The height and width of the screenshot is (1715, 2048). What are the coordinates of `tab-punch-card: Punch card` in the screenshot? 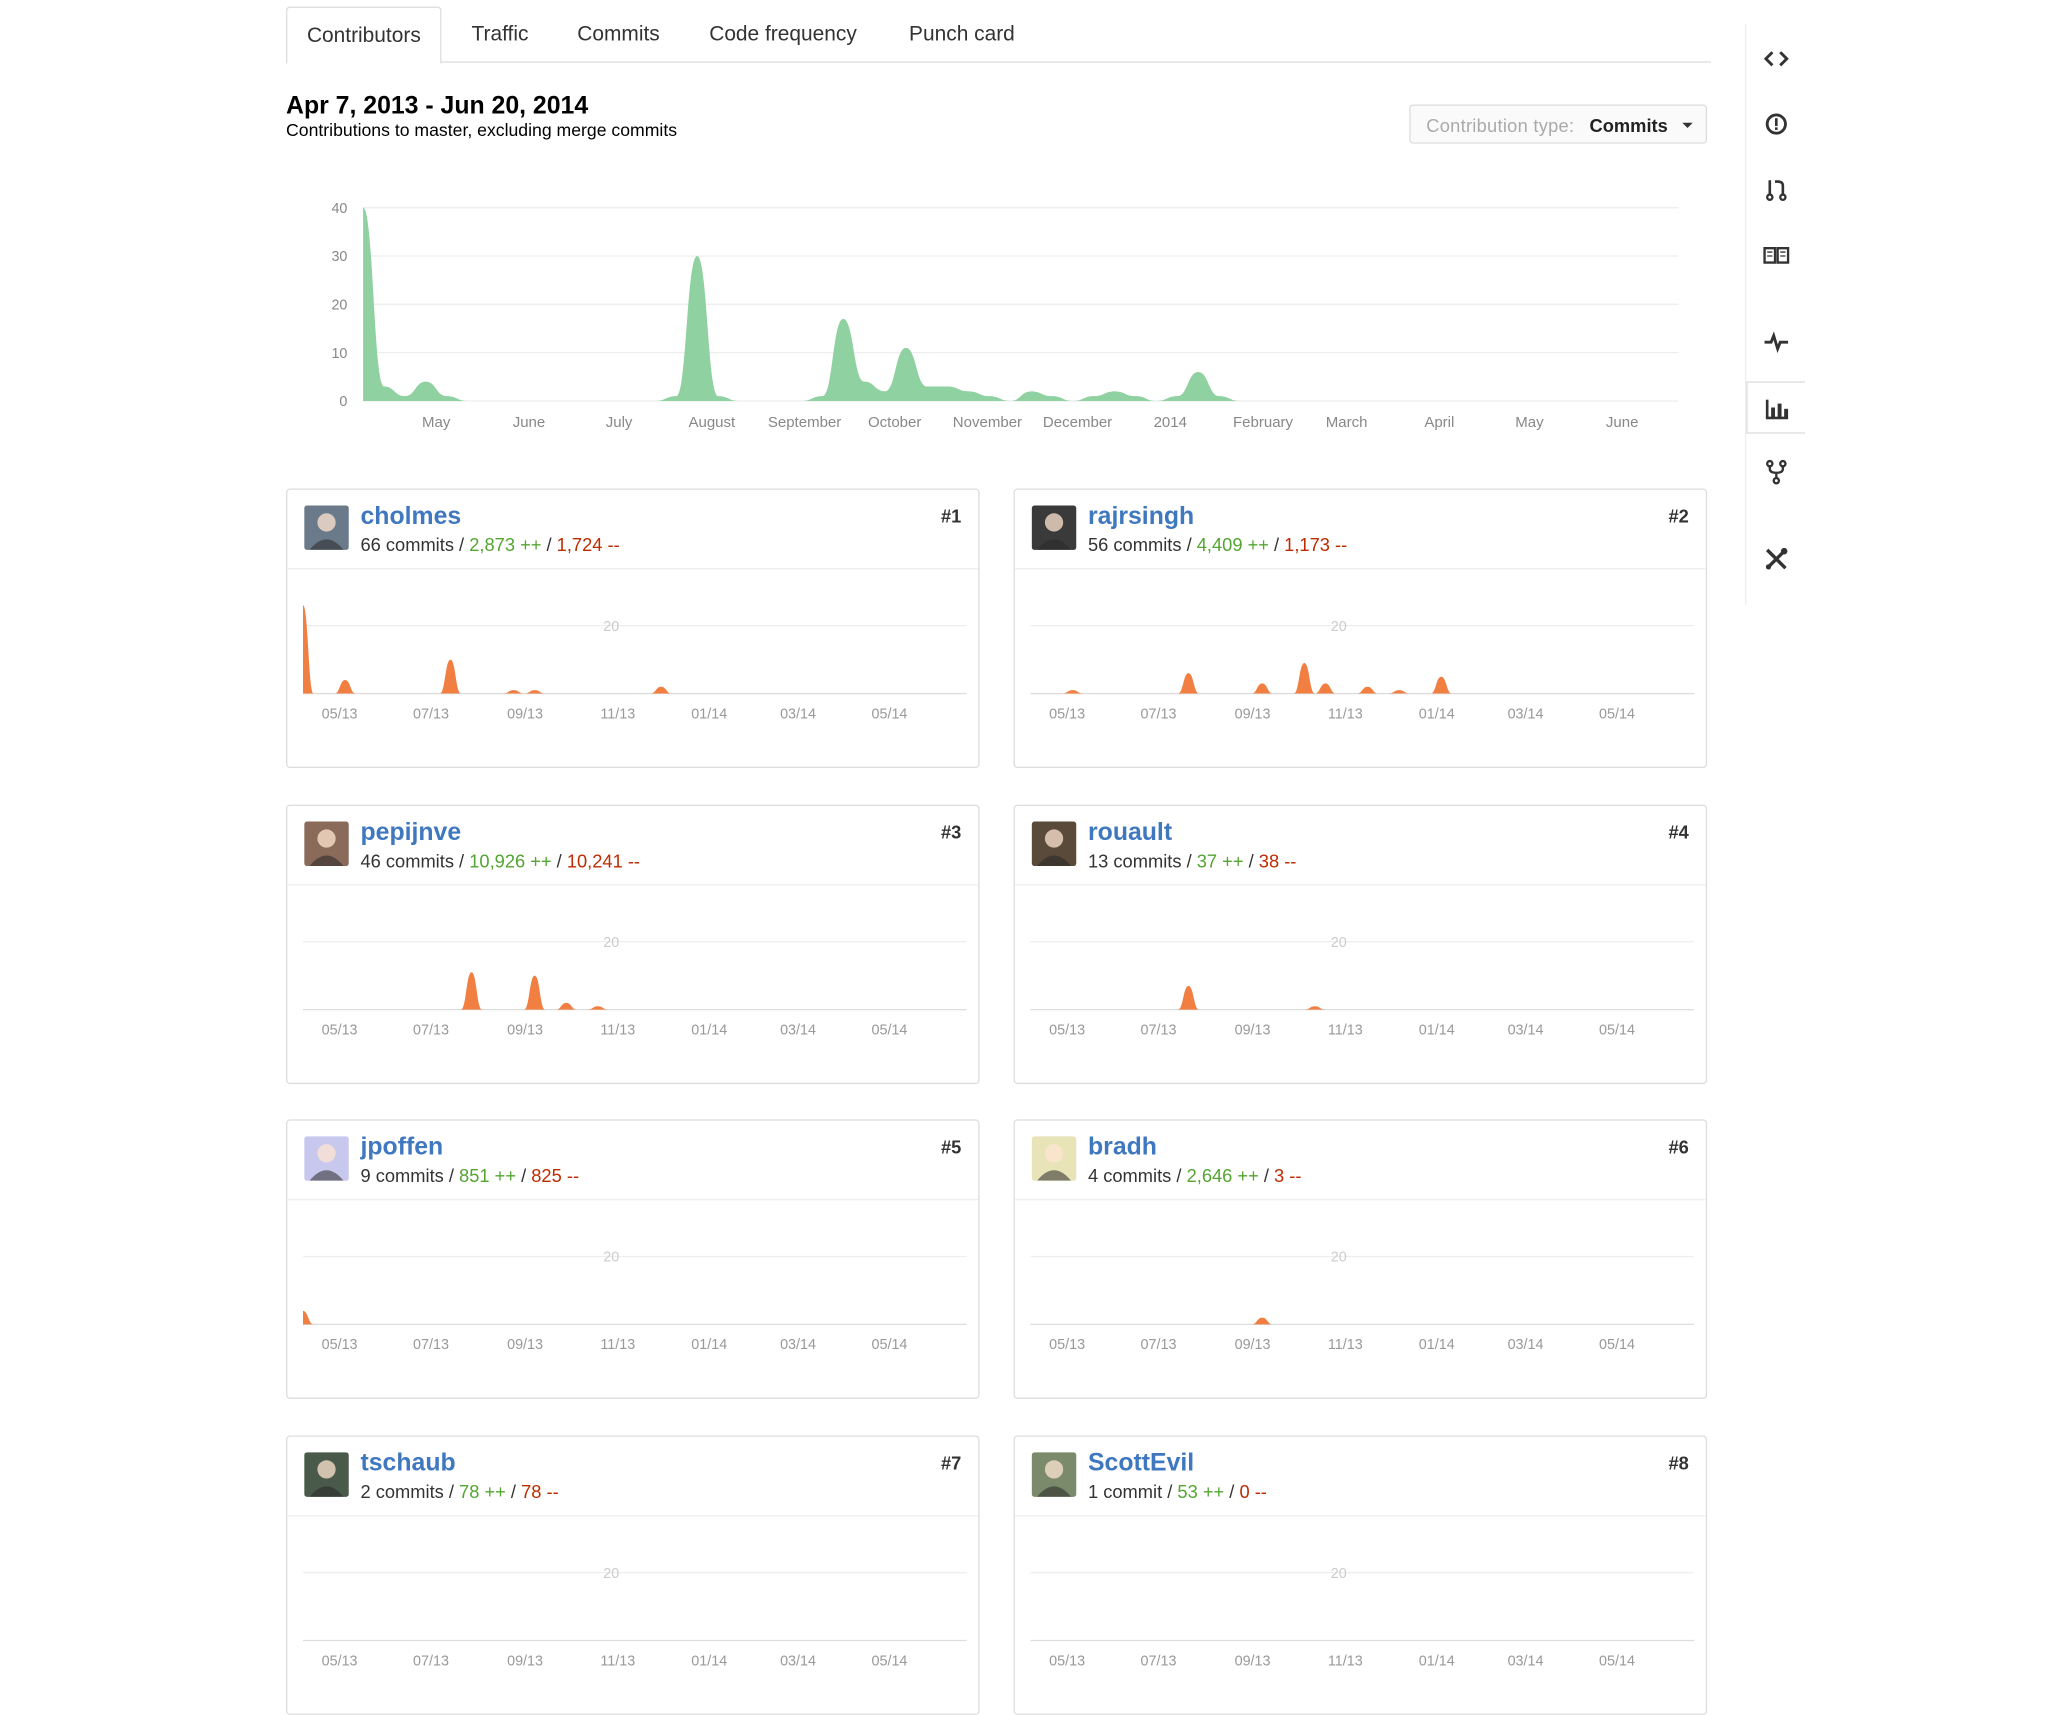 It's located at (962, 34).